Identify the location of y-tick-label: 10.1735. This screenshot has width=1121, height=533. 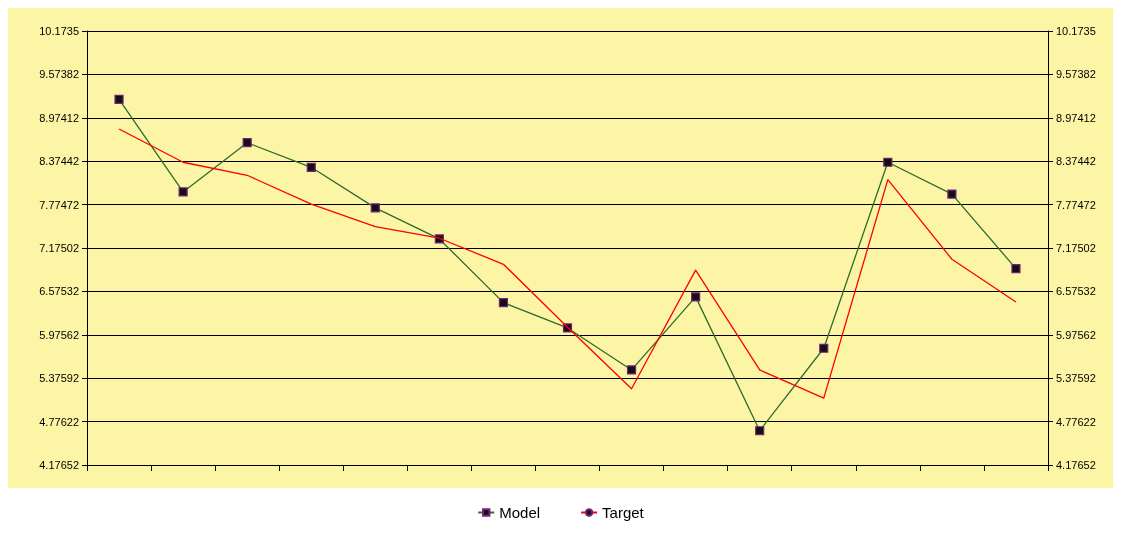
(59, 31).